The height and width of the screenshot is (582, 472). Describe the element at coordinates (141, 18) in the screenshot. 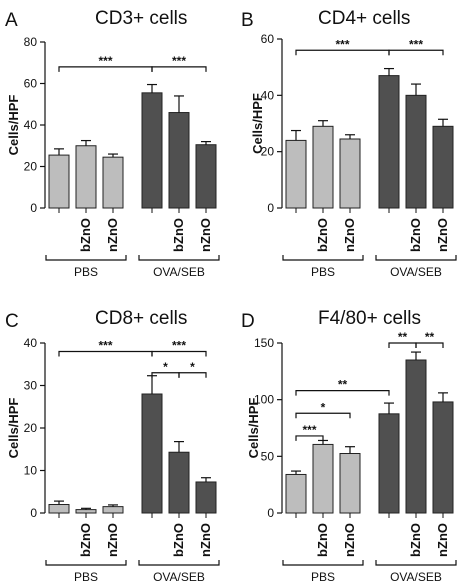

I see `chart-title: CD3+ cells` at that location.